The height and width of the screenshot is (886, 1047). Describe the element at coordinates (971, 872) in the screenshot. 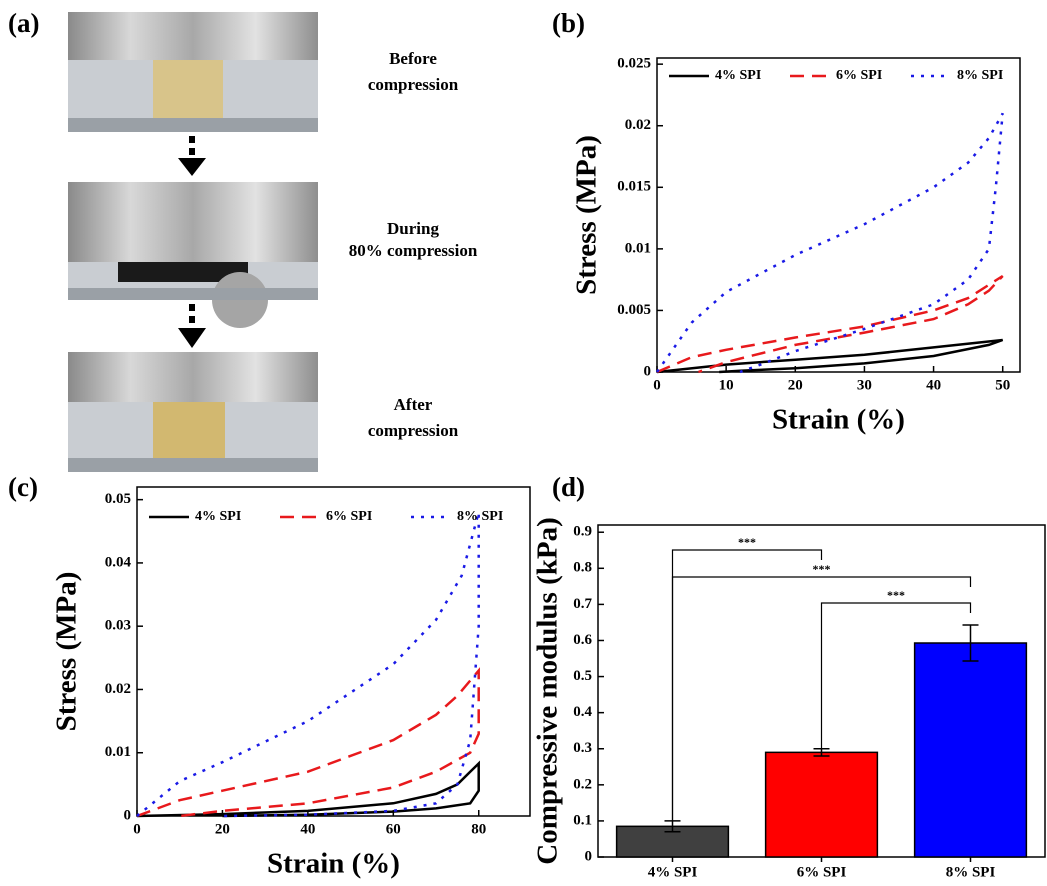

I see `x-tick-label: 8% SPI` at that location.